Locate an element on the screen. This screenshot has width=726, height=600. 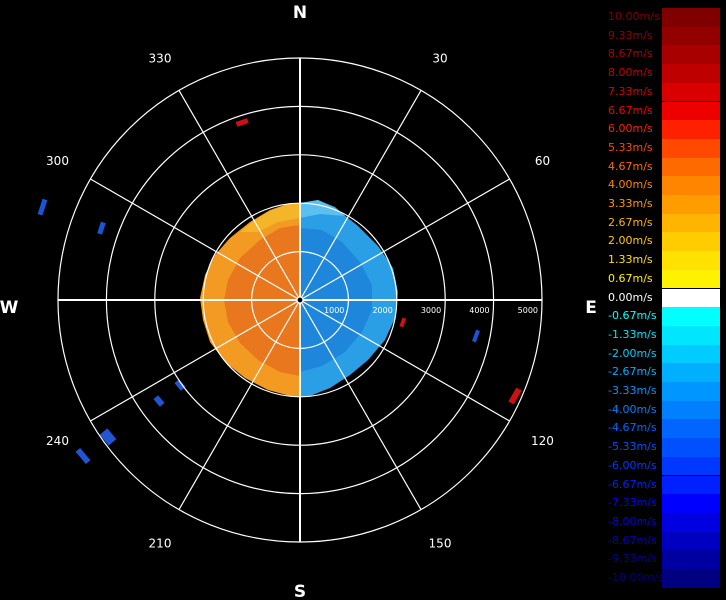
bearing-label: 210 is located at coordinates (160, 543).